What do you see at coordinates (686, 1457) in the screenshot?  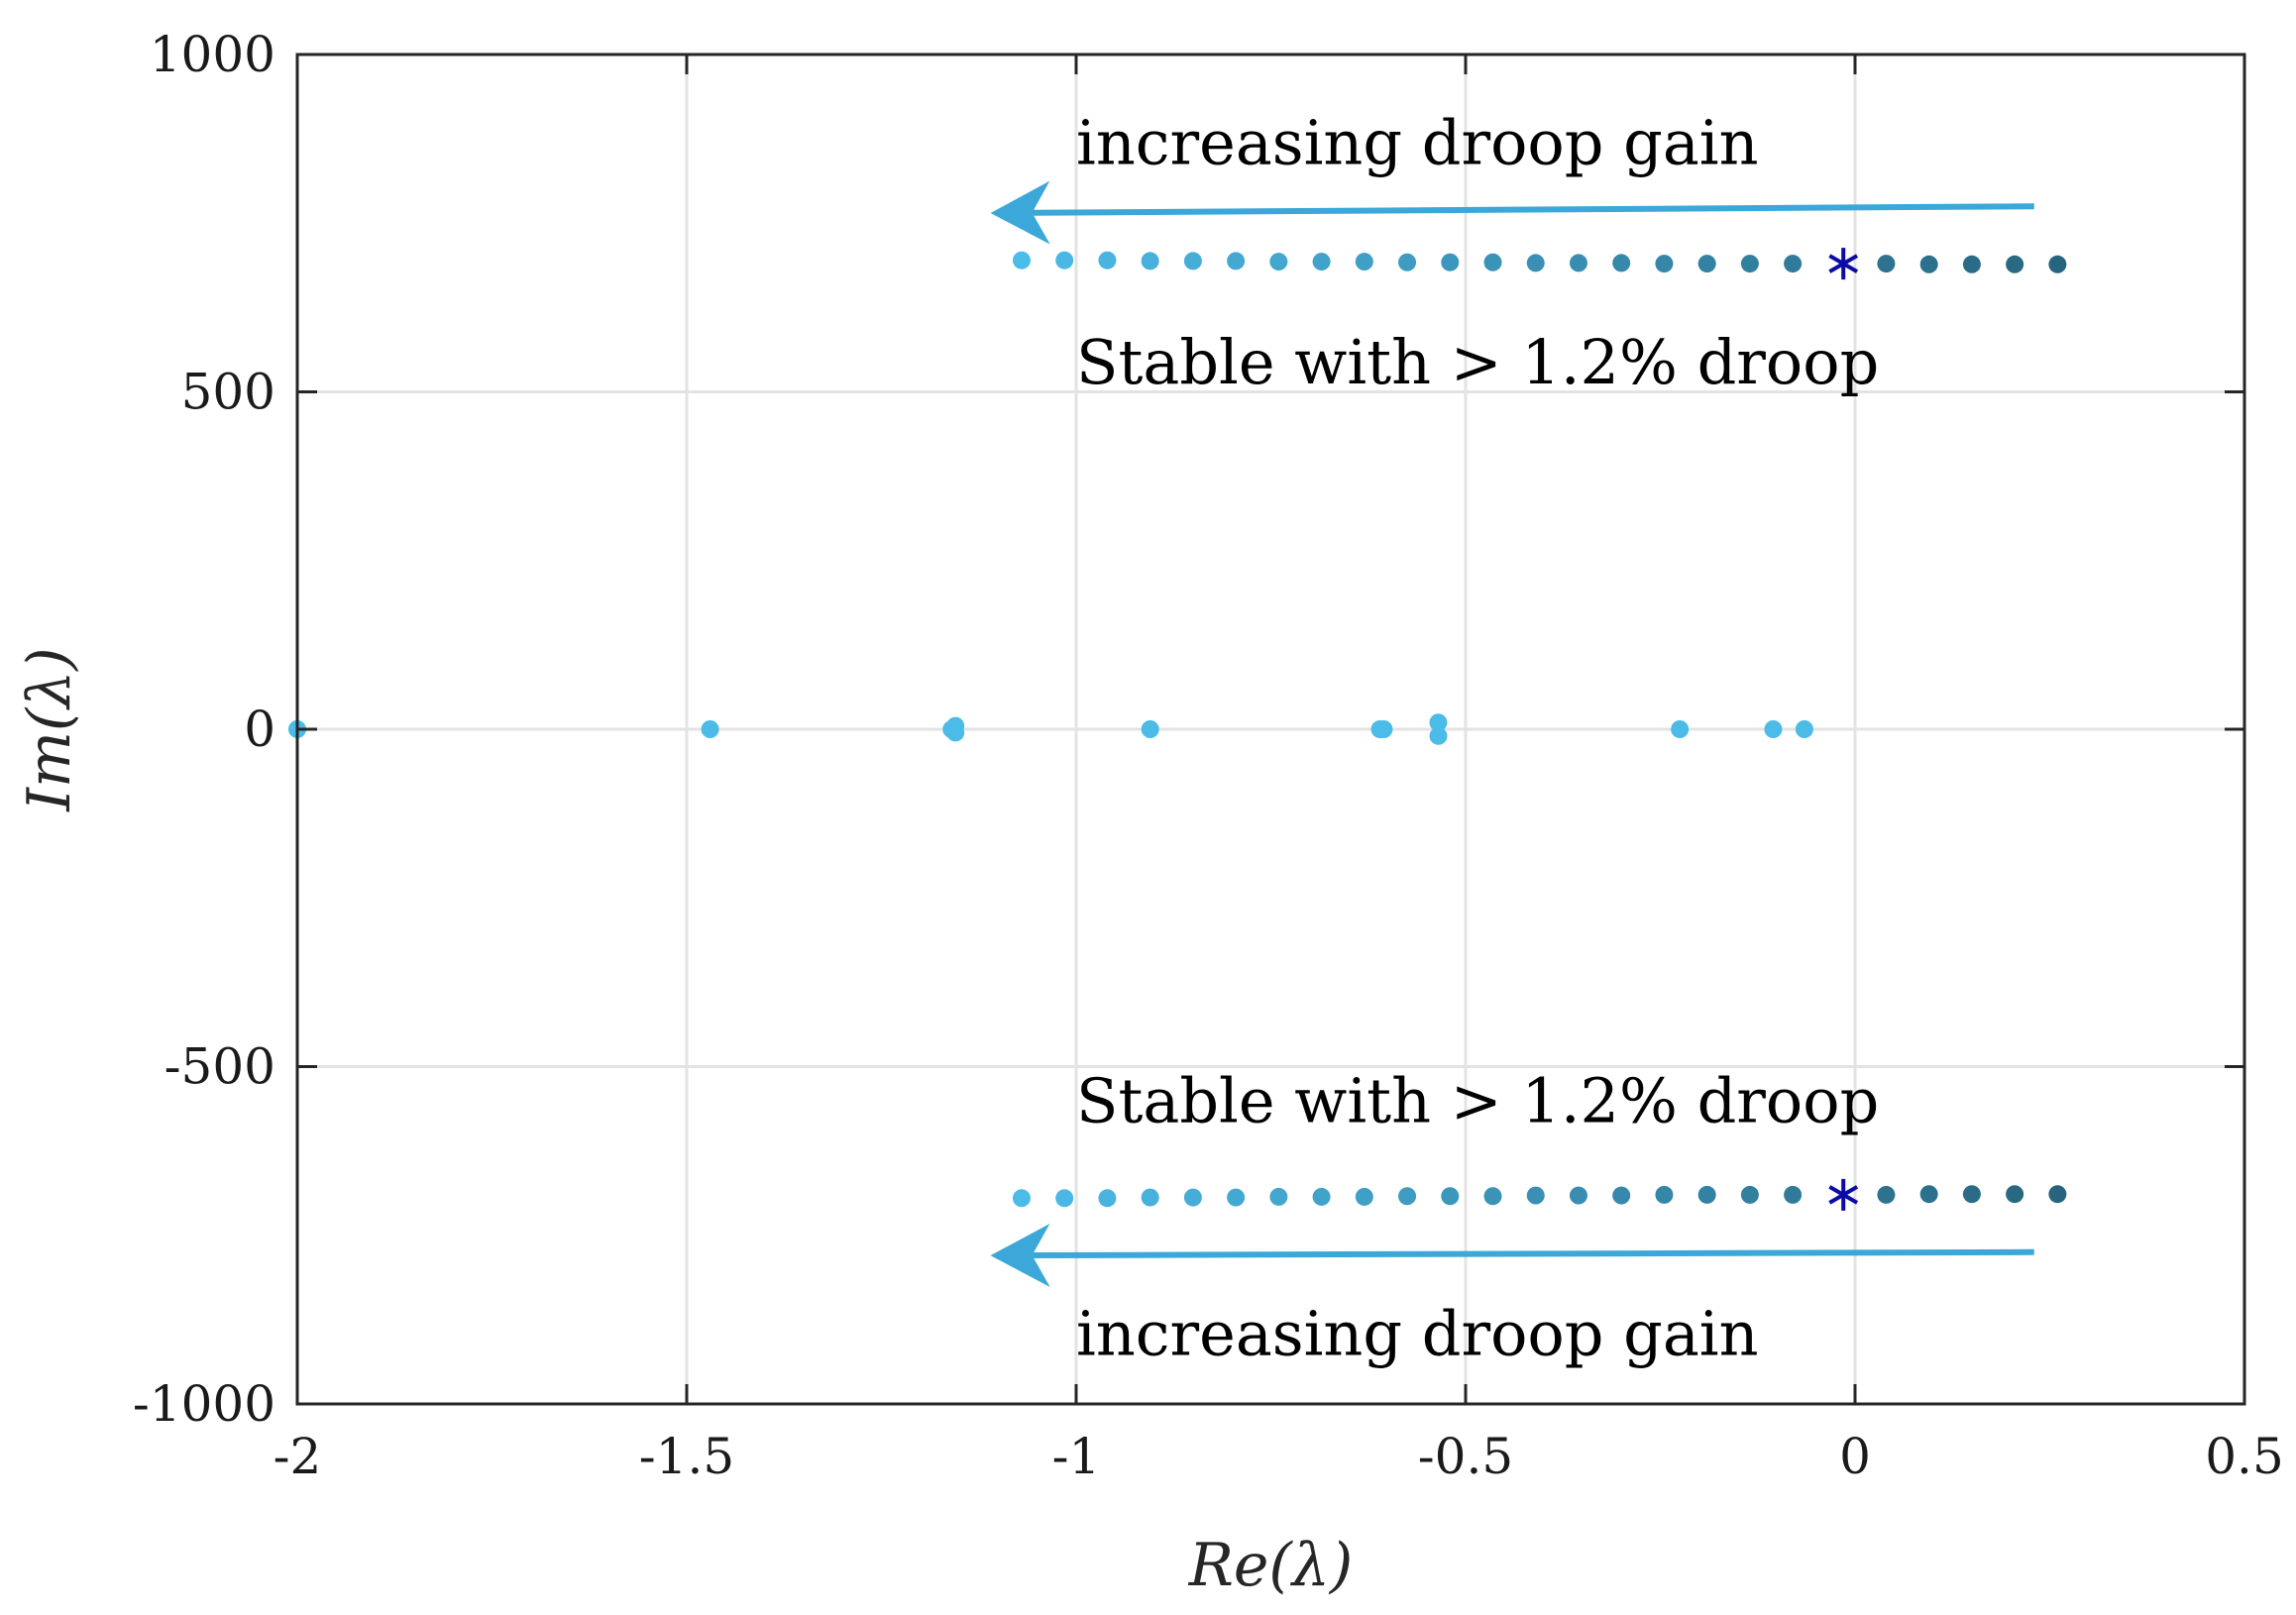 I see `x-tick-label: -1.5` at bounding box center [686, 1457].